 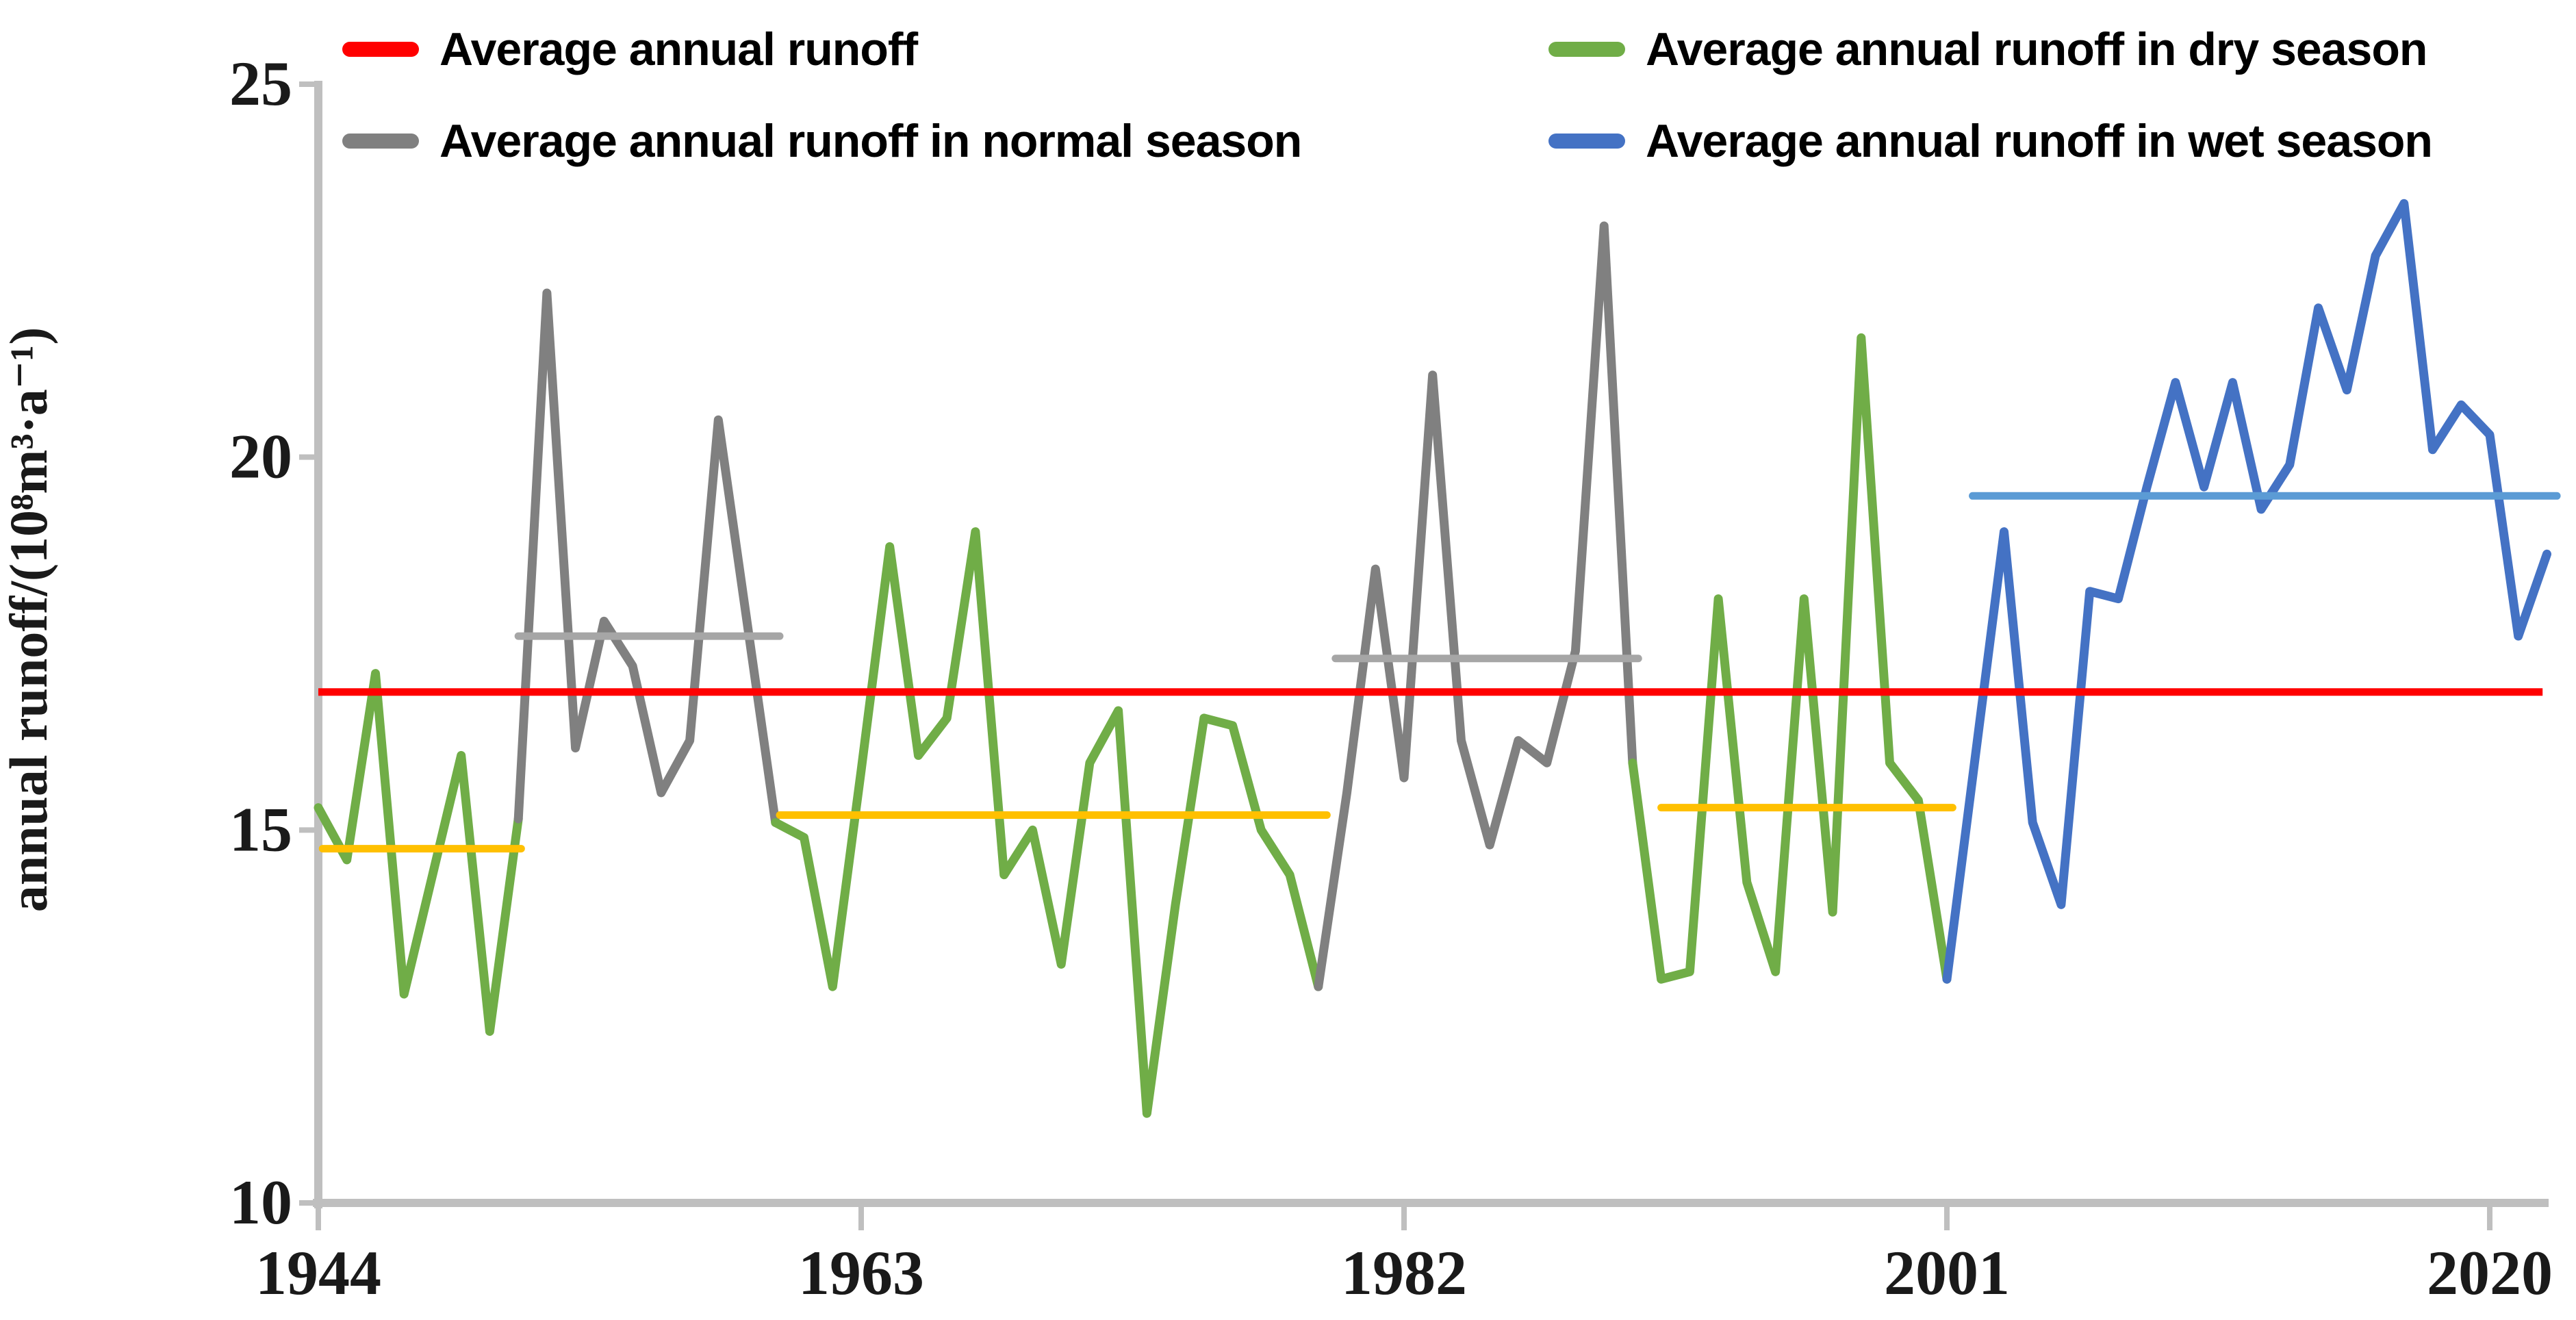 What do you see at coordinates (2039, 141) in the screenshot?
I see `legend-label: Average annual runoff in wet season` at bounding box center [2039, 141].